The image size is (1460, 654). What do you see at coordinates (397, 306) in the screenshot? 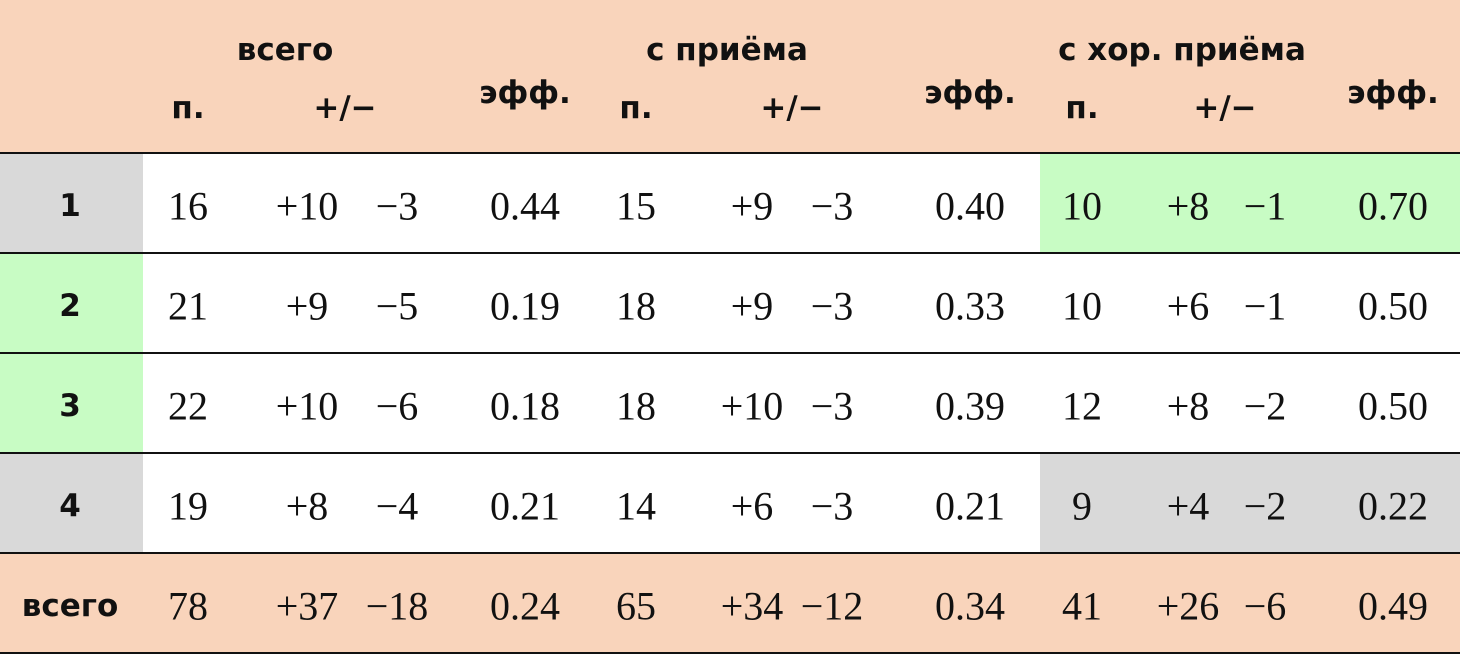
I see `minus: −5` at bounding box center [397, 306].